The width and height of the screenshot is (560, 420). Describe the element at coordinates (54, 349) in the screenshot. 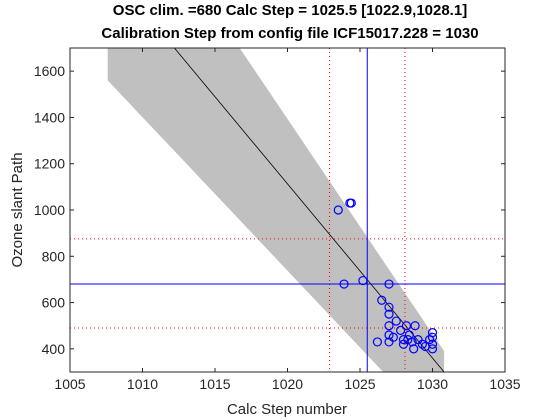

I see `y-tick-label: 400` at that location.